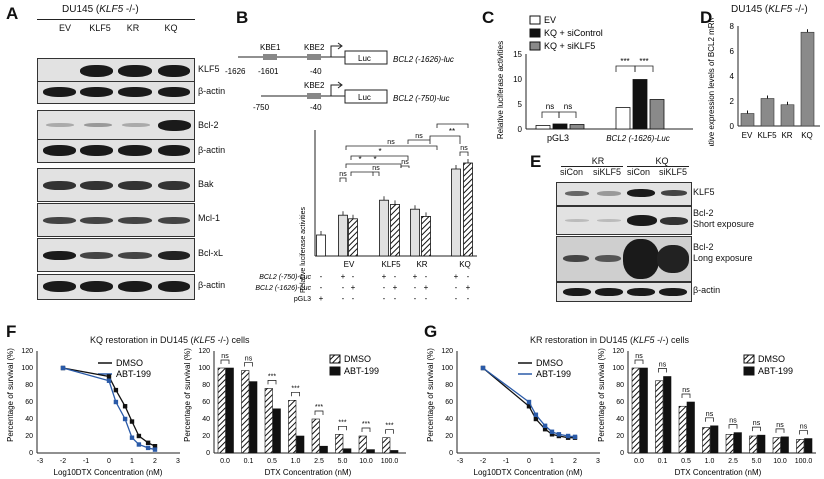  What do you see at coordinates (452, 131) in the screenshot?
I see `sig-label: **` at bounding box center [452, 131].